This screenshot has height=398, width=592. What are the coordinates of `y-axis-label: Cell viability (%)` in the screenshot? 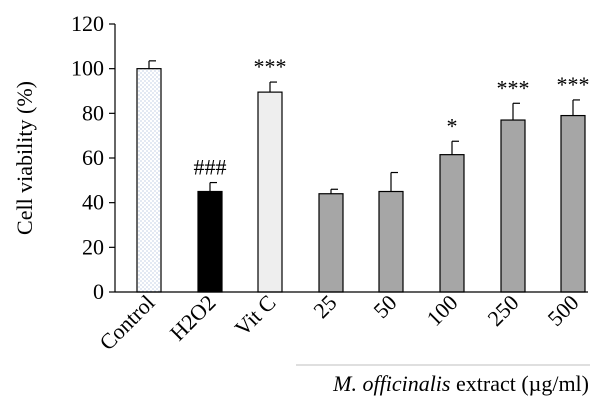 It's located at (24, 158).